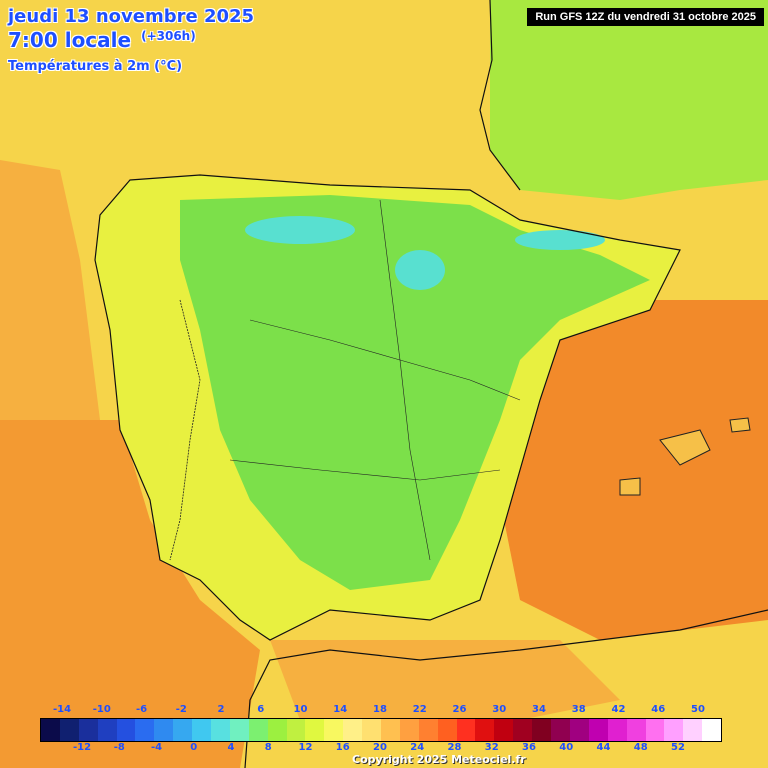 The width and height of the screenshot is (768, 768). I want to click on legend-top-ticks: -14 -10 -6 -2 2 6 10 14 18 22 26 30 34 38 42 46 50, so click(380, 710).